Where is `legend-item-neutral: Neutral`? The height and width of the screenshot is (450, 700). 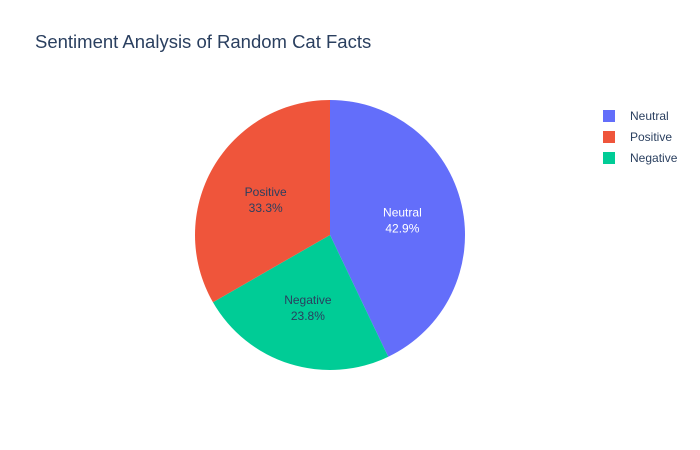 legend-item-neutral: Neutral is located at coordinates (640, 115).